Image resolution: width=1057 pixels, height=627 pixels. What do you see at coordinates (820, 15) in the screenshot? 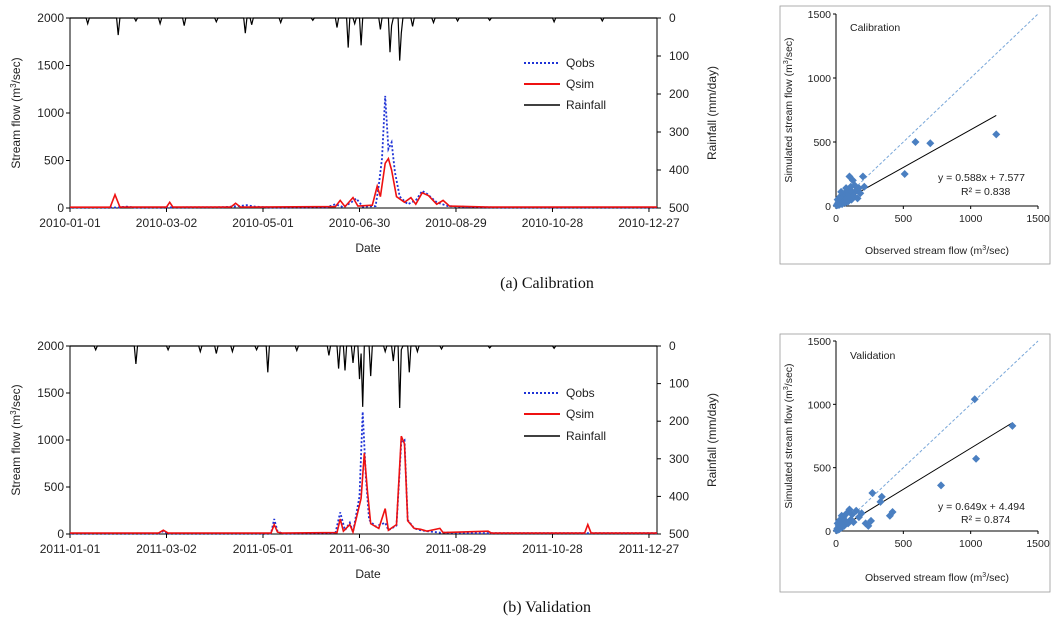
I see `y-tick-label: 1500` at bounding box center [820, 15].